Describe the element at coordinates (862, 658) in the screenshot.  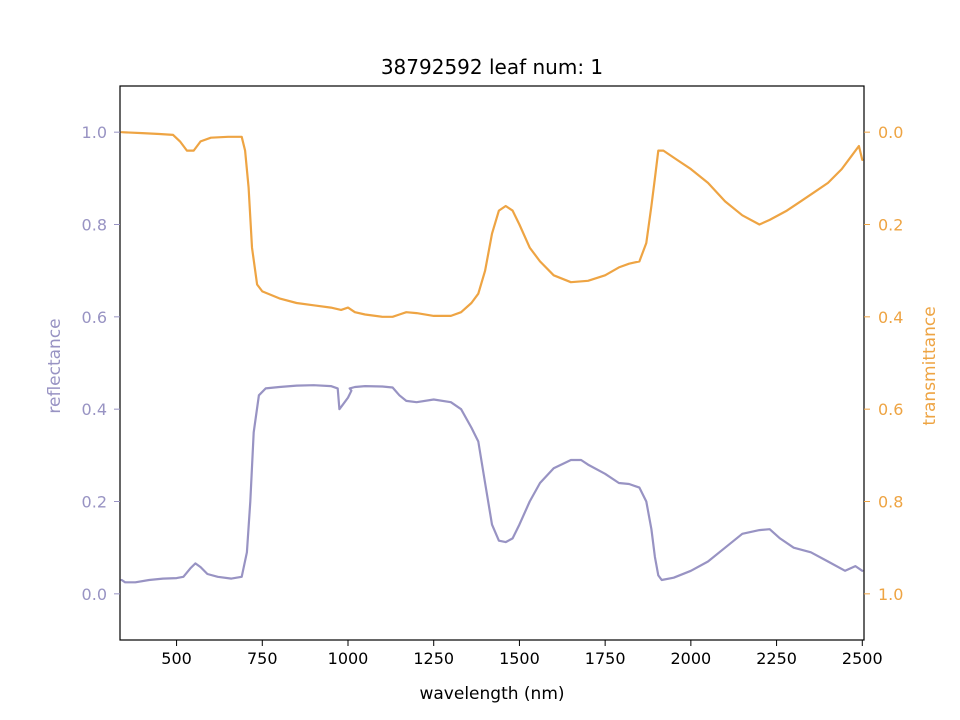
I see `x-tick-label: 2500` at that location.